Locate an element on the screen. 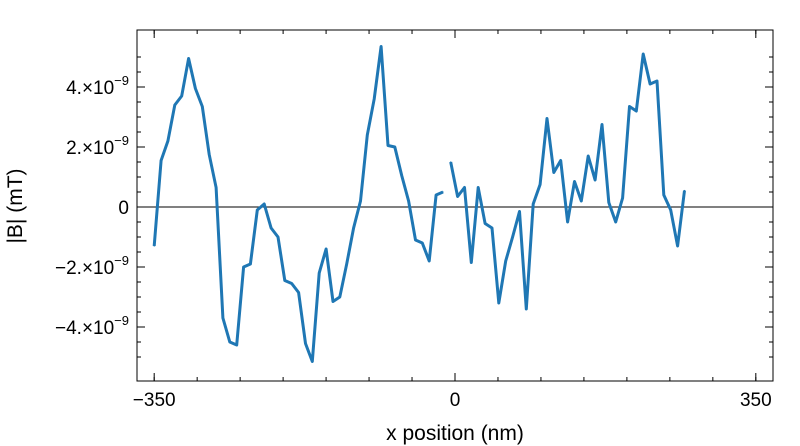  x-axis-title: x position (nm) is located at coordinates (455, 433).